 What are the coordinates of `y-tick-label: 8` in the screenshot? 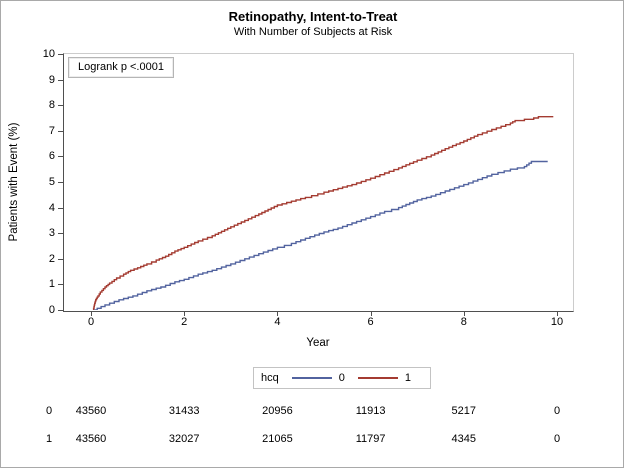 It's located at (51, 105).